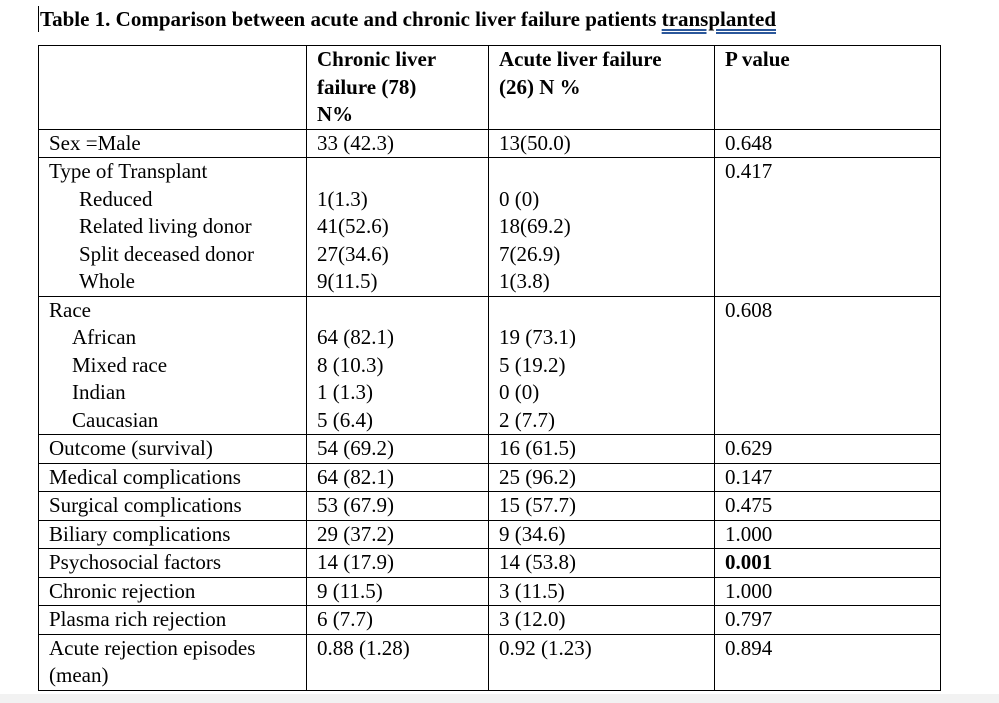 This screenshot has height=703, width=999. Describe the element at coordinates (601, 620) in the screenshot. I see `cell-acute: 3 (12.0)` at that location.